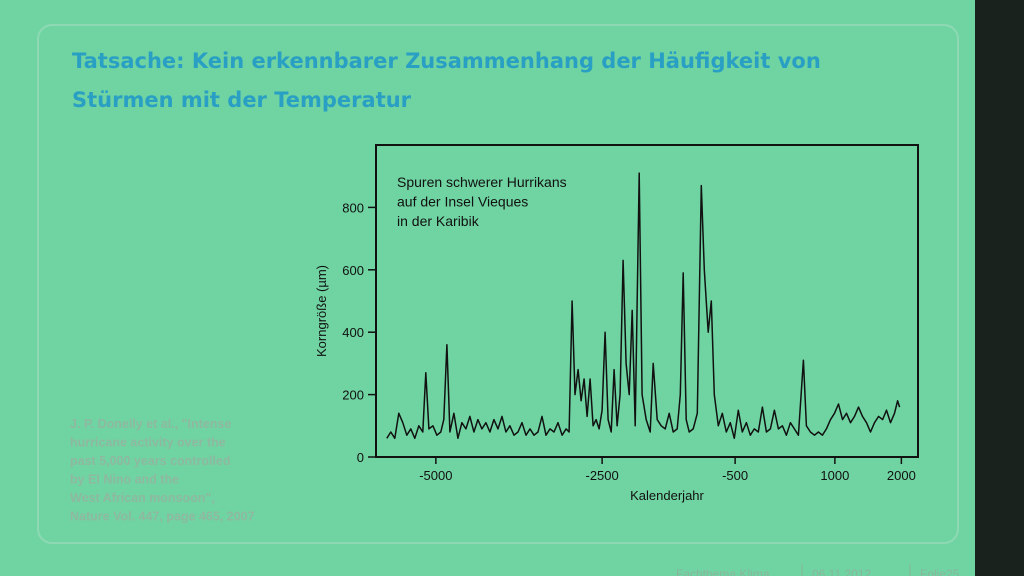 This screenshot has width=1024, height=576. What do you see at coordinates (901, 475) in the screenshot?
I see `x-tick-label: 2000` at bounding box center [901, 475].